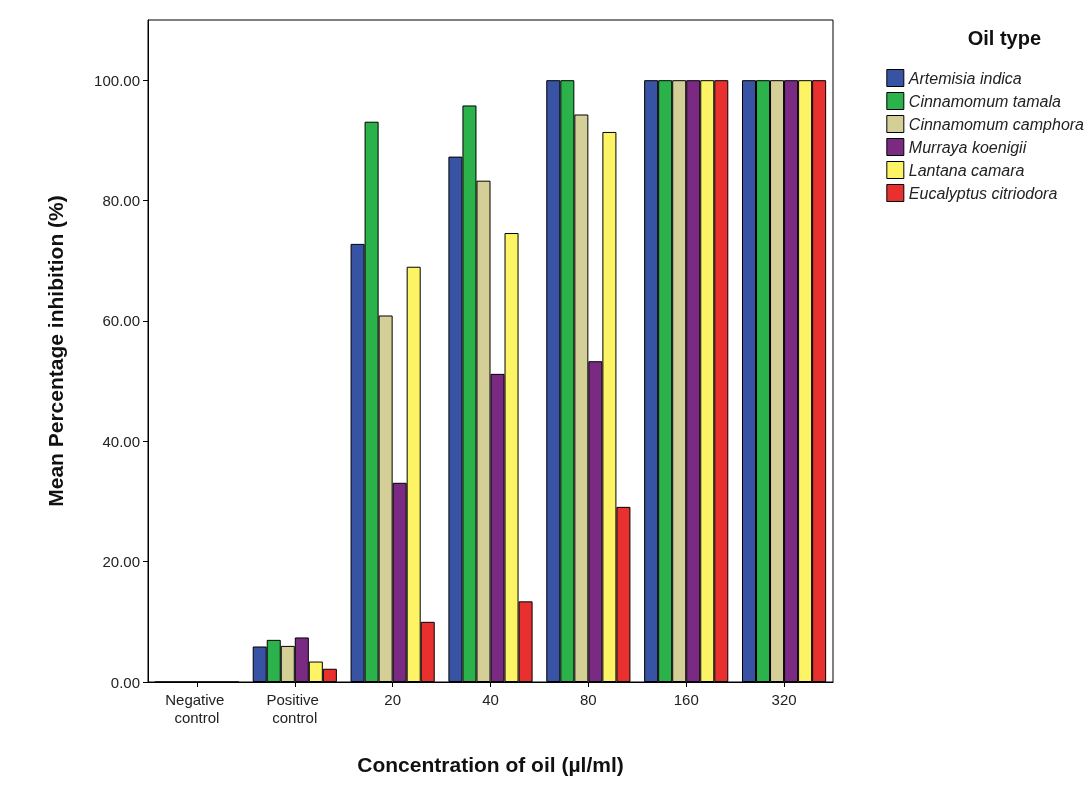 The image size is (1091, 785). Describe the element at coordinates (490, 699) in the screenshot. I see `x-tick-label: 40` at that location.